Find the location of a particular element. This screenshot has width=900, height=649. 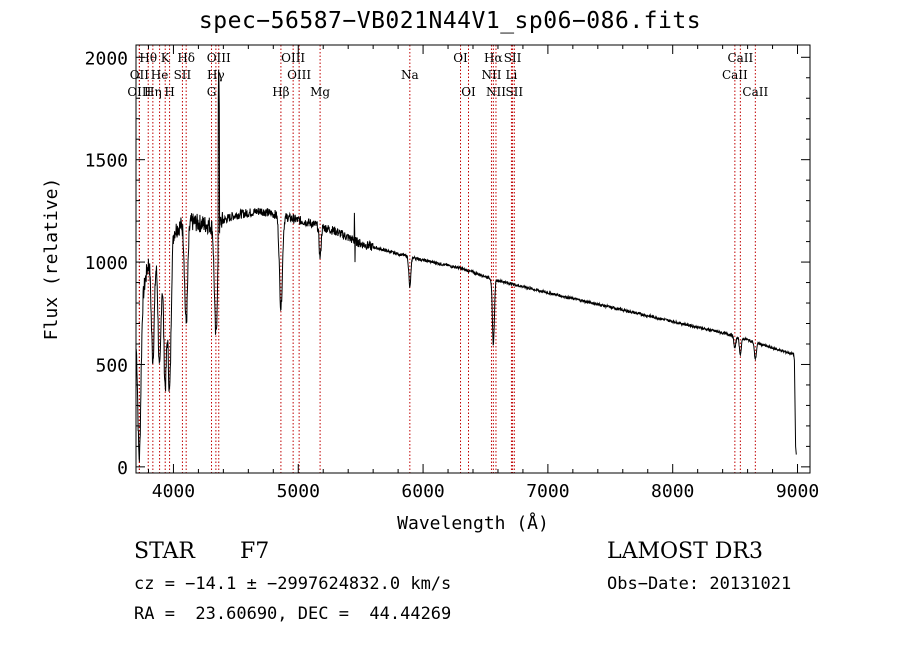

y-tick-label: 0 is located at coordinates (122, 468).